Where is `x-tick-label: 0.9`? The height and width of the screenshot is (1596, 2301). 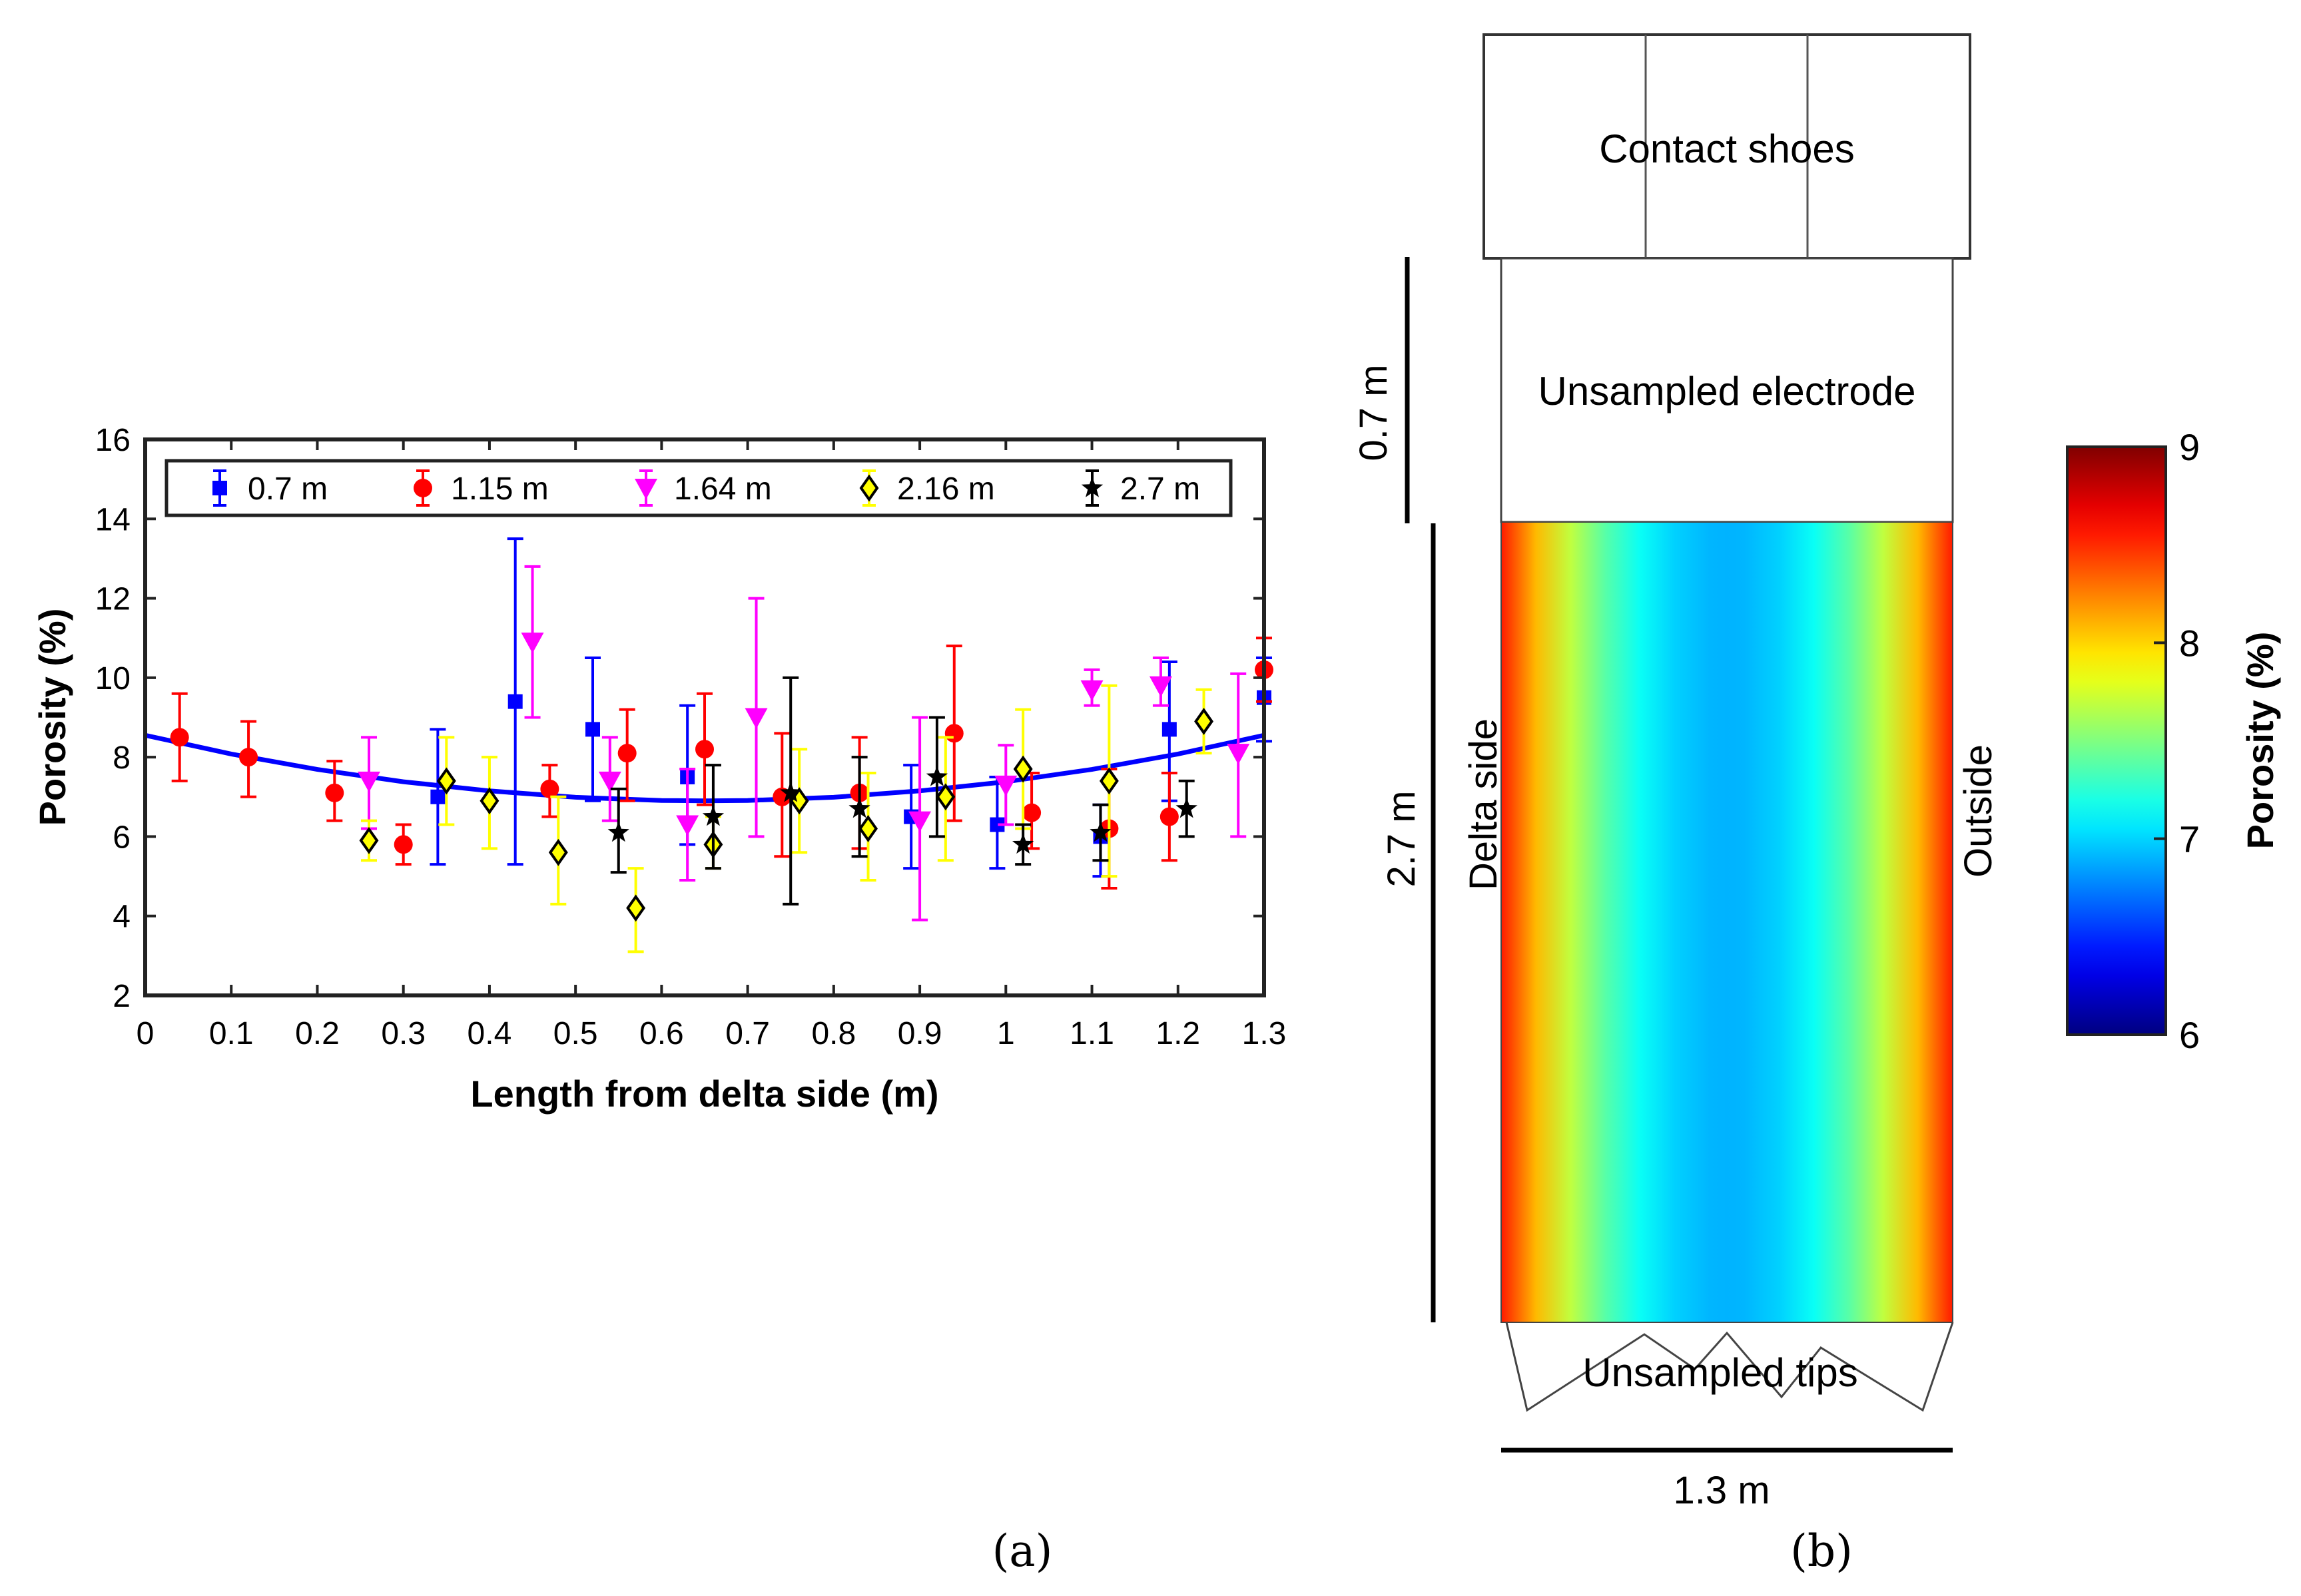
x-tick-label: 0.9 is located at coordinates (920, 1033).